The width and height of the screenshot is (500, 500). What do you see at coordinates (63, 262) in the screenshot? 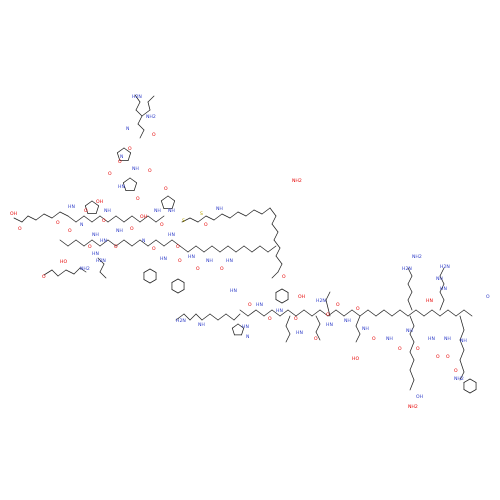
I see `atom-label: HO` at bounding box center [63, 262].